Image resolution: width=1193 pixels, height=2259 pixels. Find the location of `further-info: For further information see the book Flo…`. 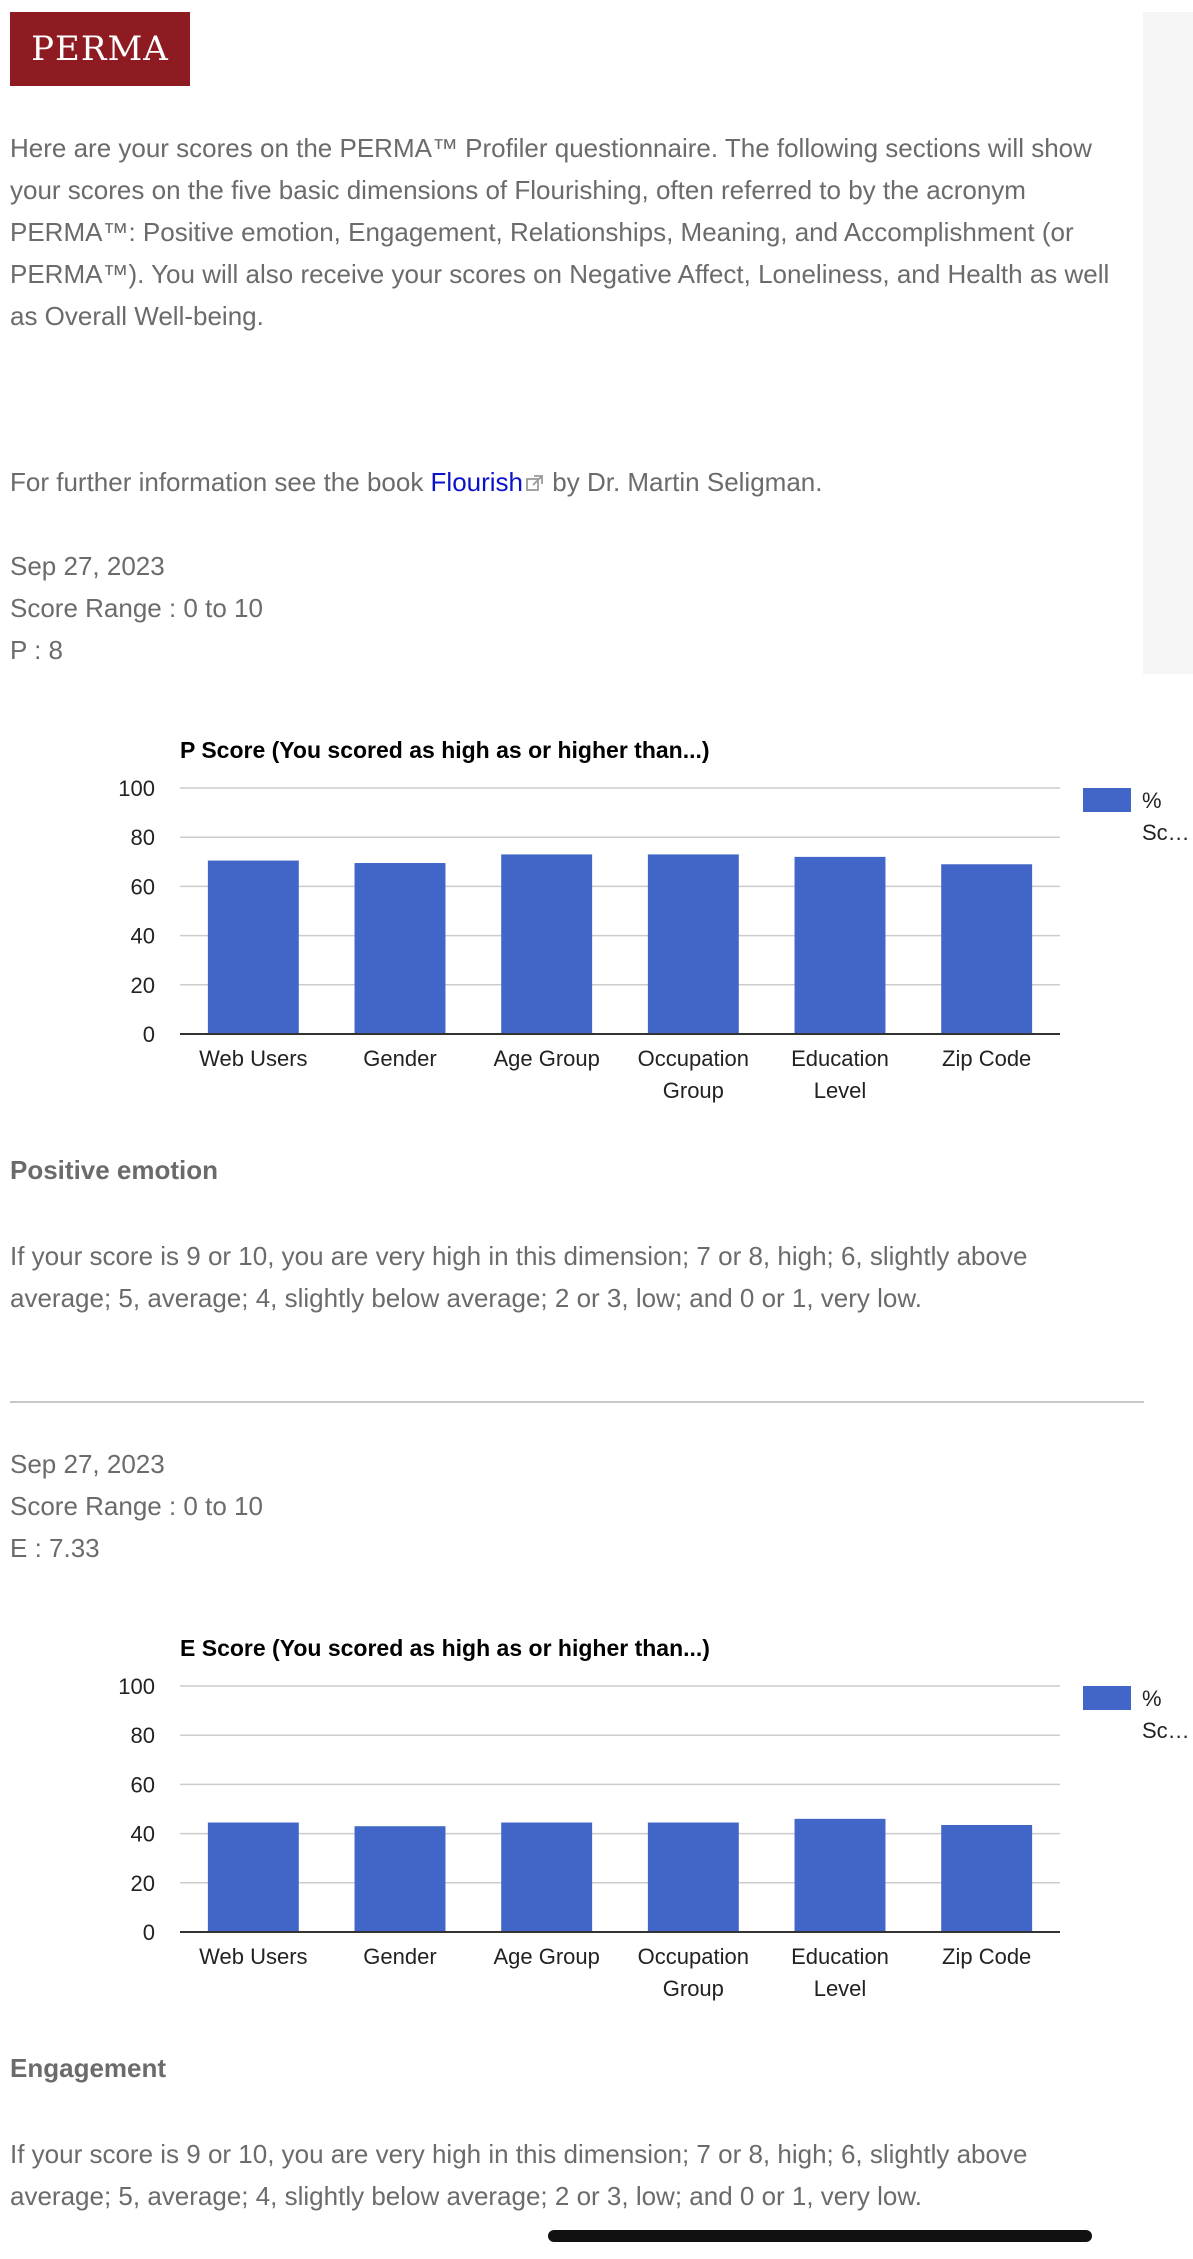

further-info: For further information see the book Flo… is located at coordinates (570, 483).